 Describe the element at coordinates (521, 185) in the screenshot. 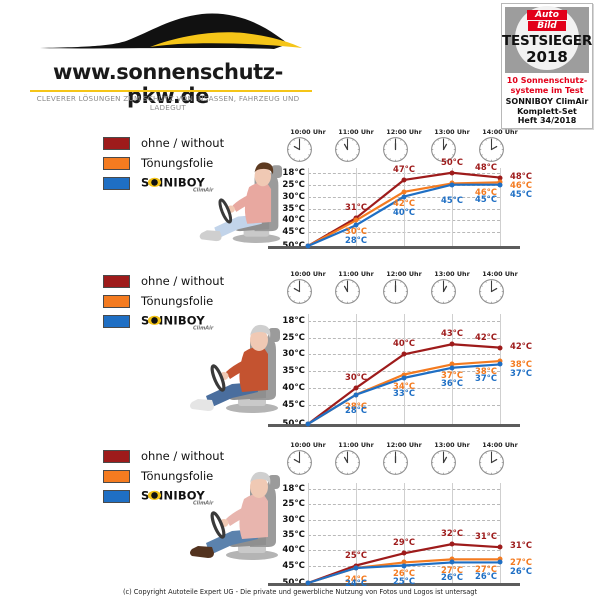

I see `series-end-label: 46°C` at that location.